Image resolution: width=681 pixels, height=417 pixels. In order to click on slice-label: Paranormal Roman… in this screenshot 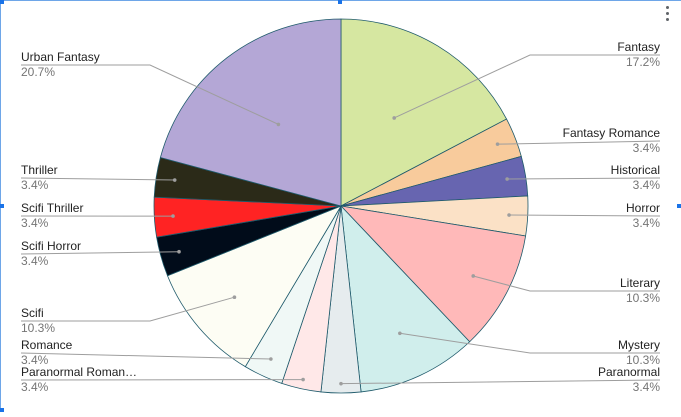, I will do `click(79, 372)`.